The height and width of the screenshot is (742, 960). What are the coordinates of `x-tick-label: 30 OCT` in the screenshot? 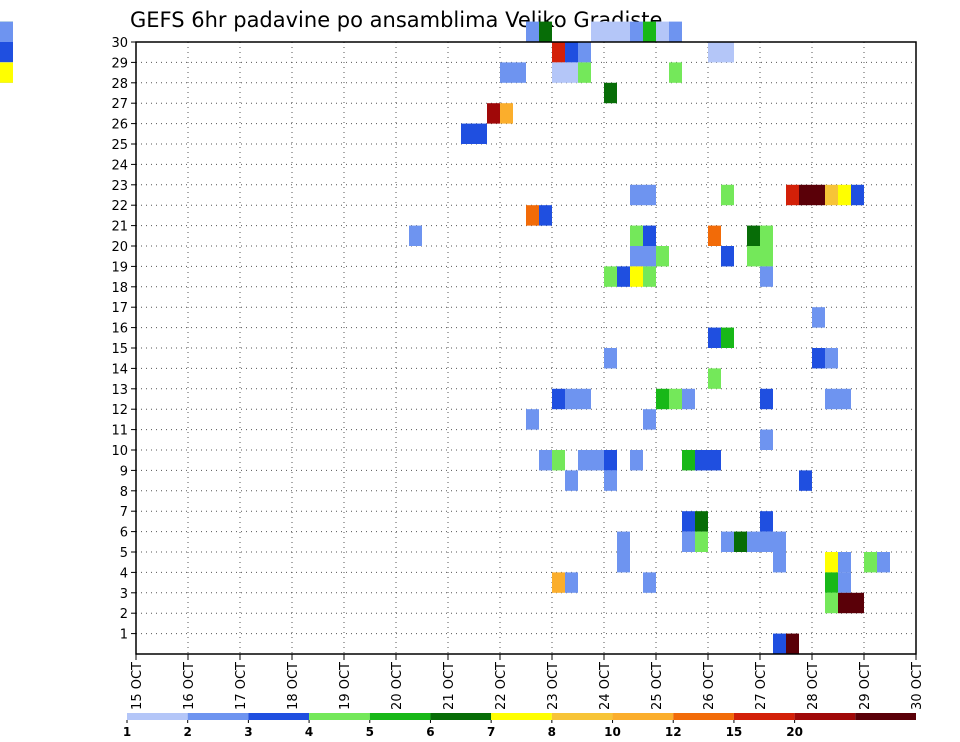 It's located at (917, 686).